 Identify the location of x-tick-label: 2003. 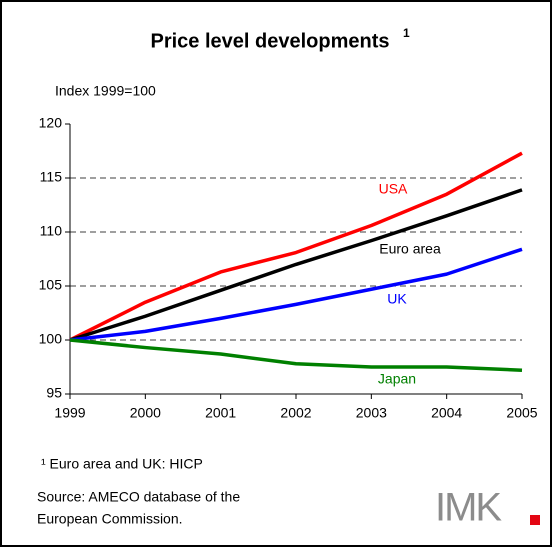
(371, 413).